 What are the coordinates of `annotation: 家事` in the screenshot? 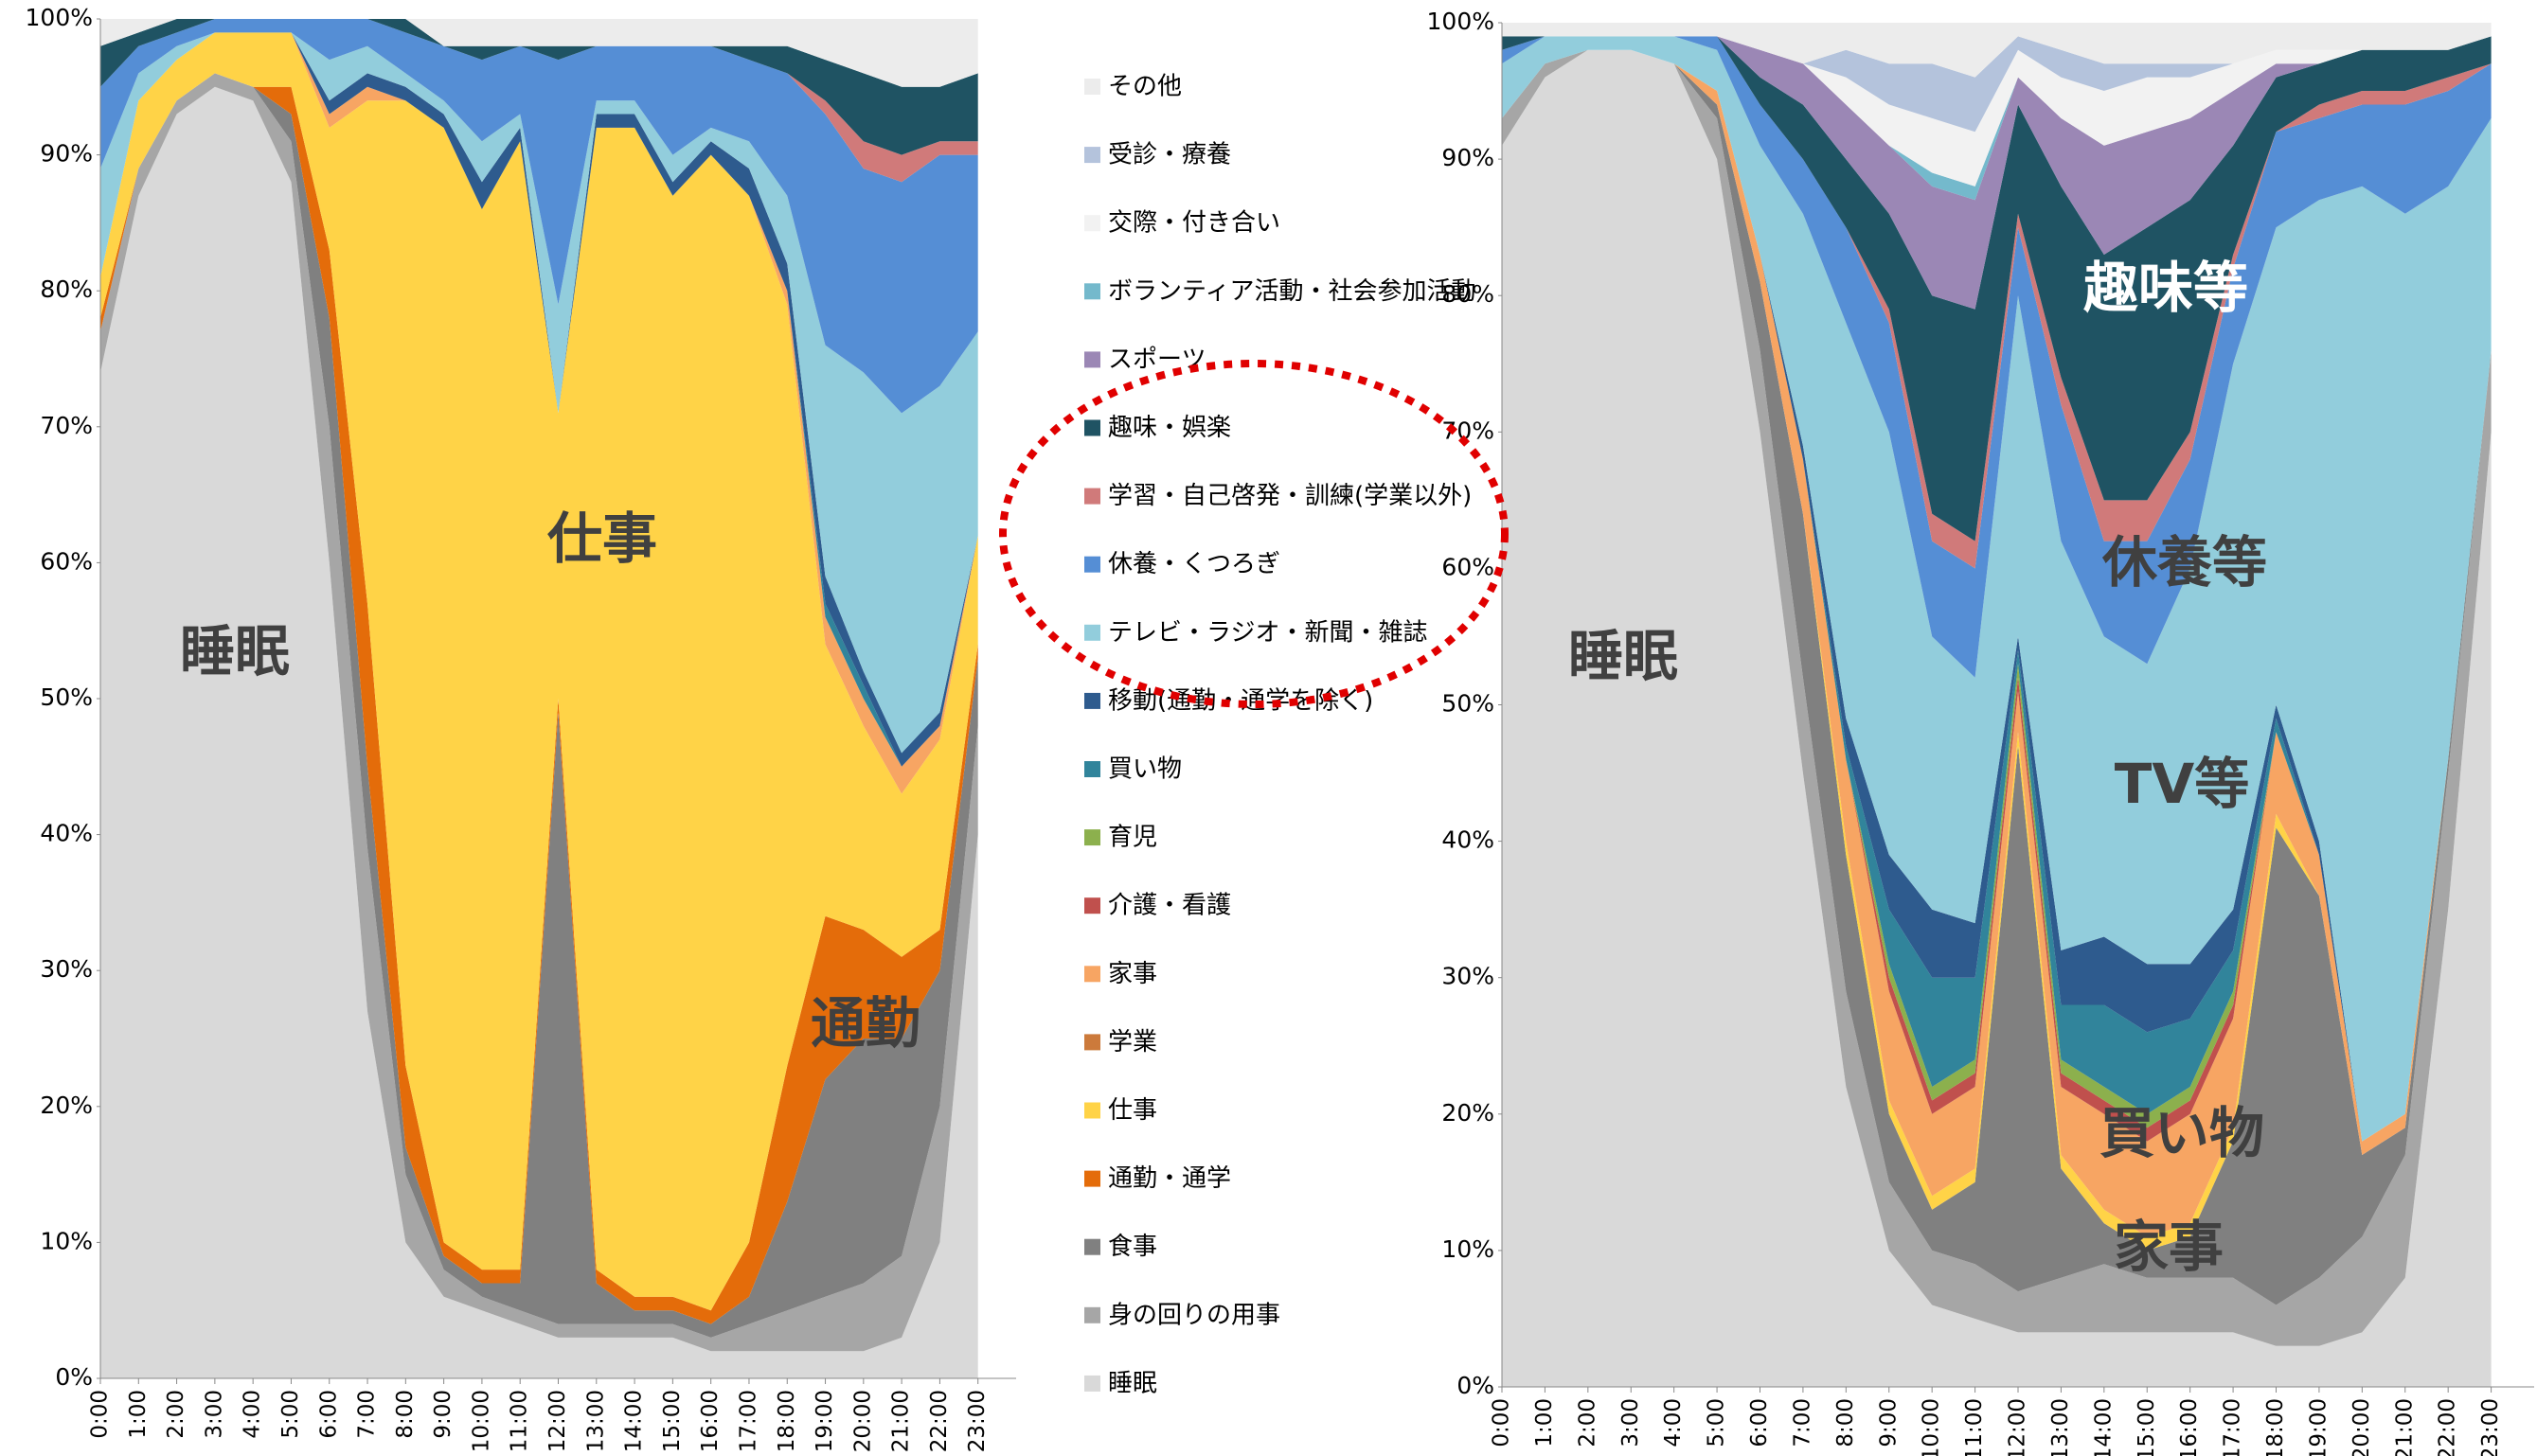 It's located at (2169, 1247).